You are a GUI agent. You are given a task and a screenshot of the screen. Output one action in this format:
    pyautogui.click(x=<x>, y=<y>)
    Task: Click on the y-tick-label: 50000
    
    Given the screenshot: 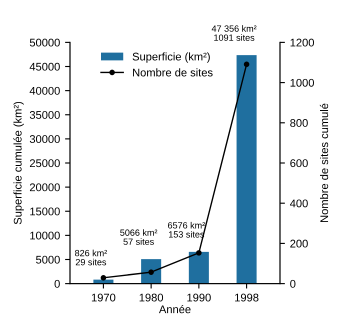 What is the action you would take?
    pyautogui.click(x=45, y=42)
    